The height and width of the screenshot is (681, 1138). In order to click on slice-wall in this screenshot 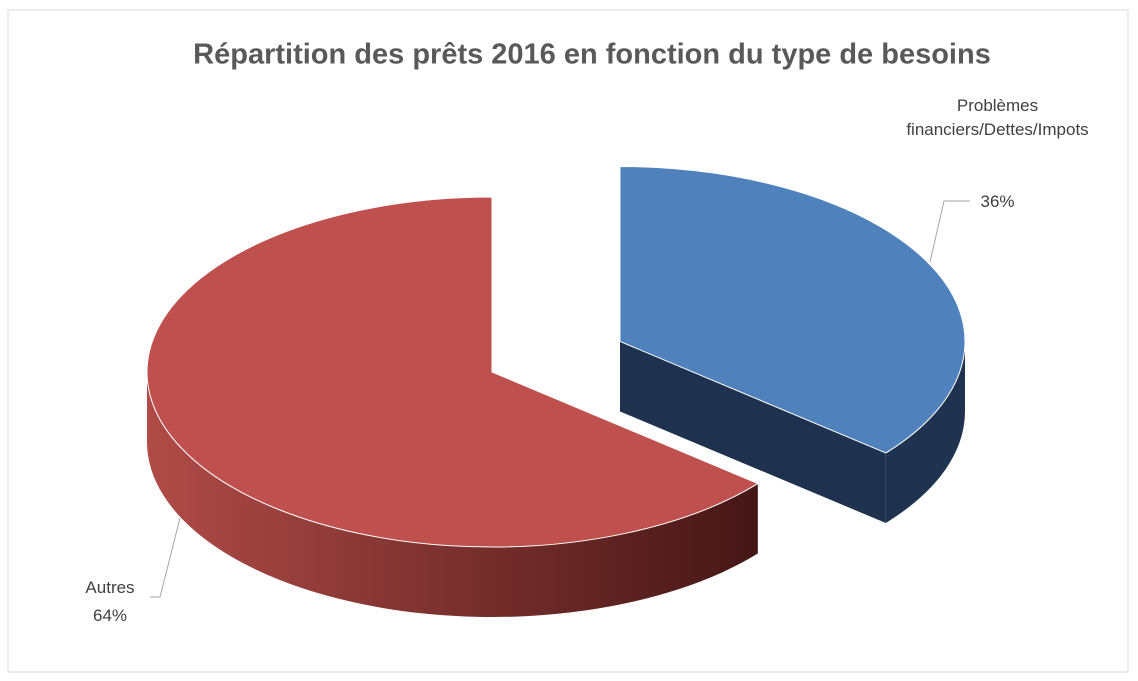, I will do `click(925, 432)`.